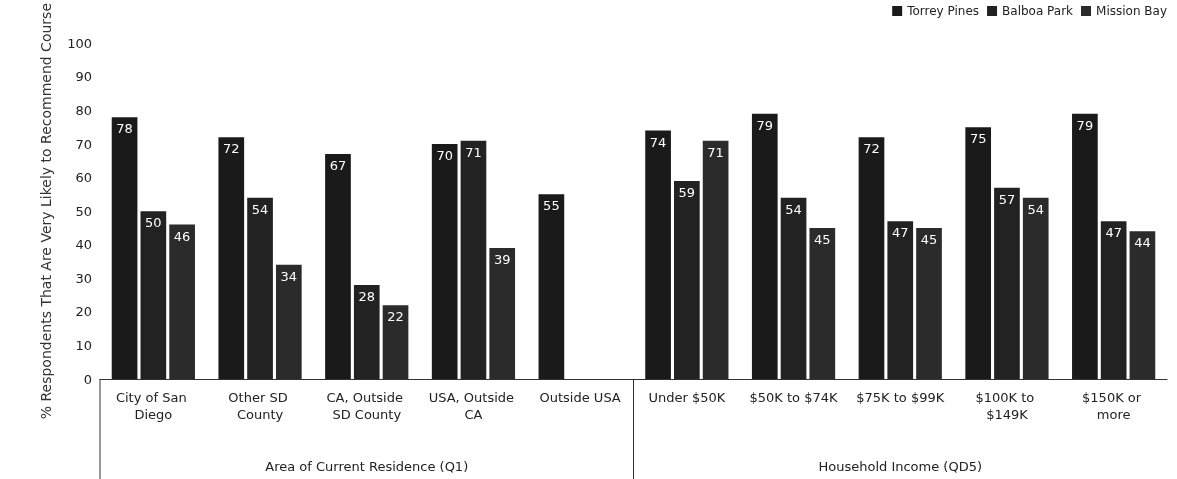 The height and width of the screenshot is (479, 1177). What do you see at coordinates (83, 245) in the screenshot?
I see `y-tick-label: 40` at bounding box center [83, 245].